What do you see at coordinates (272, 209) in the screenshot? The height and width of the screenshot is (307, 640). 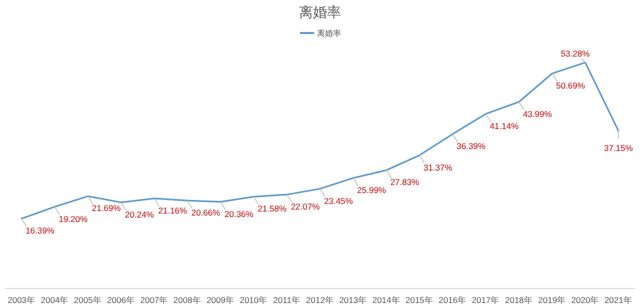 I see `data-label: 21.58%` at bounding box center [272, 209].